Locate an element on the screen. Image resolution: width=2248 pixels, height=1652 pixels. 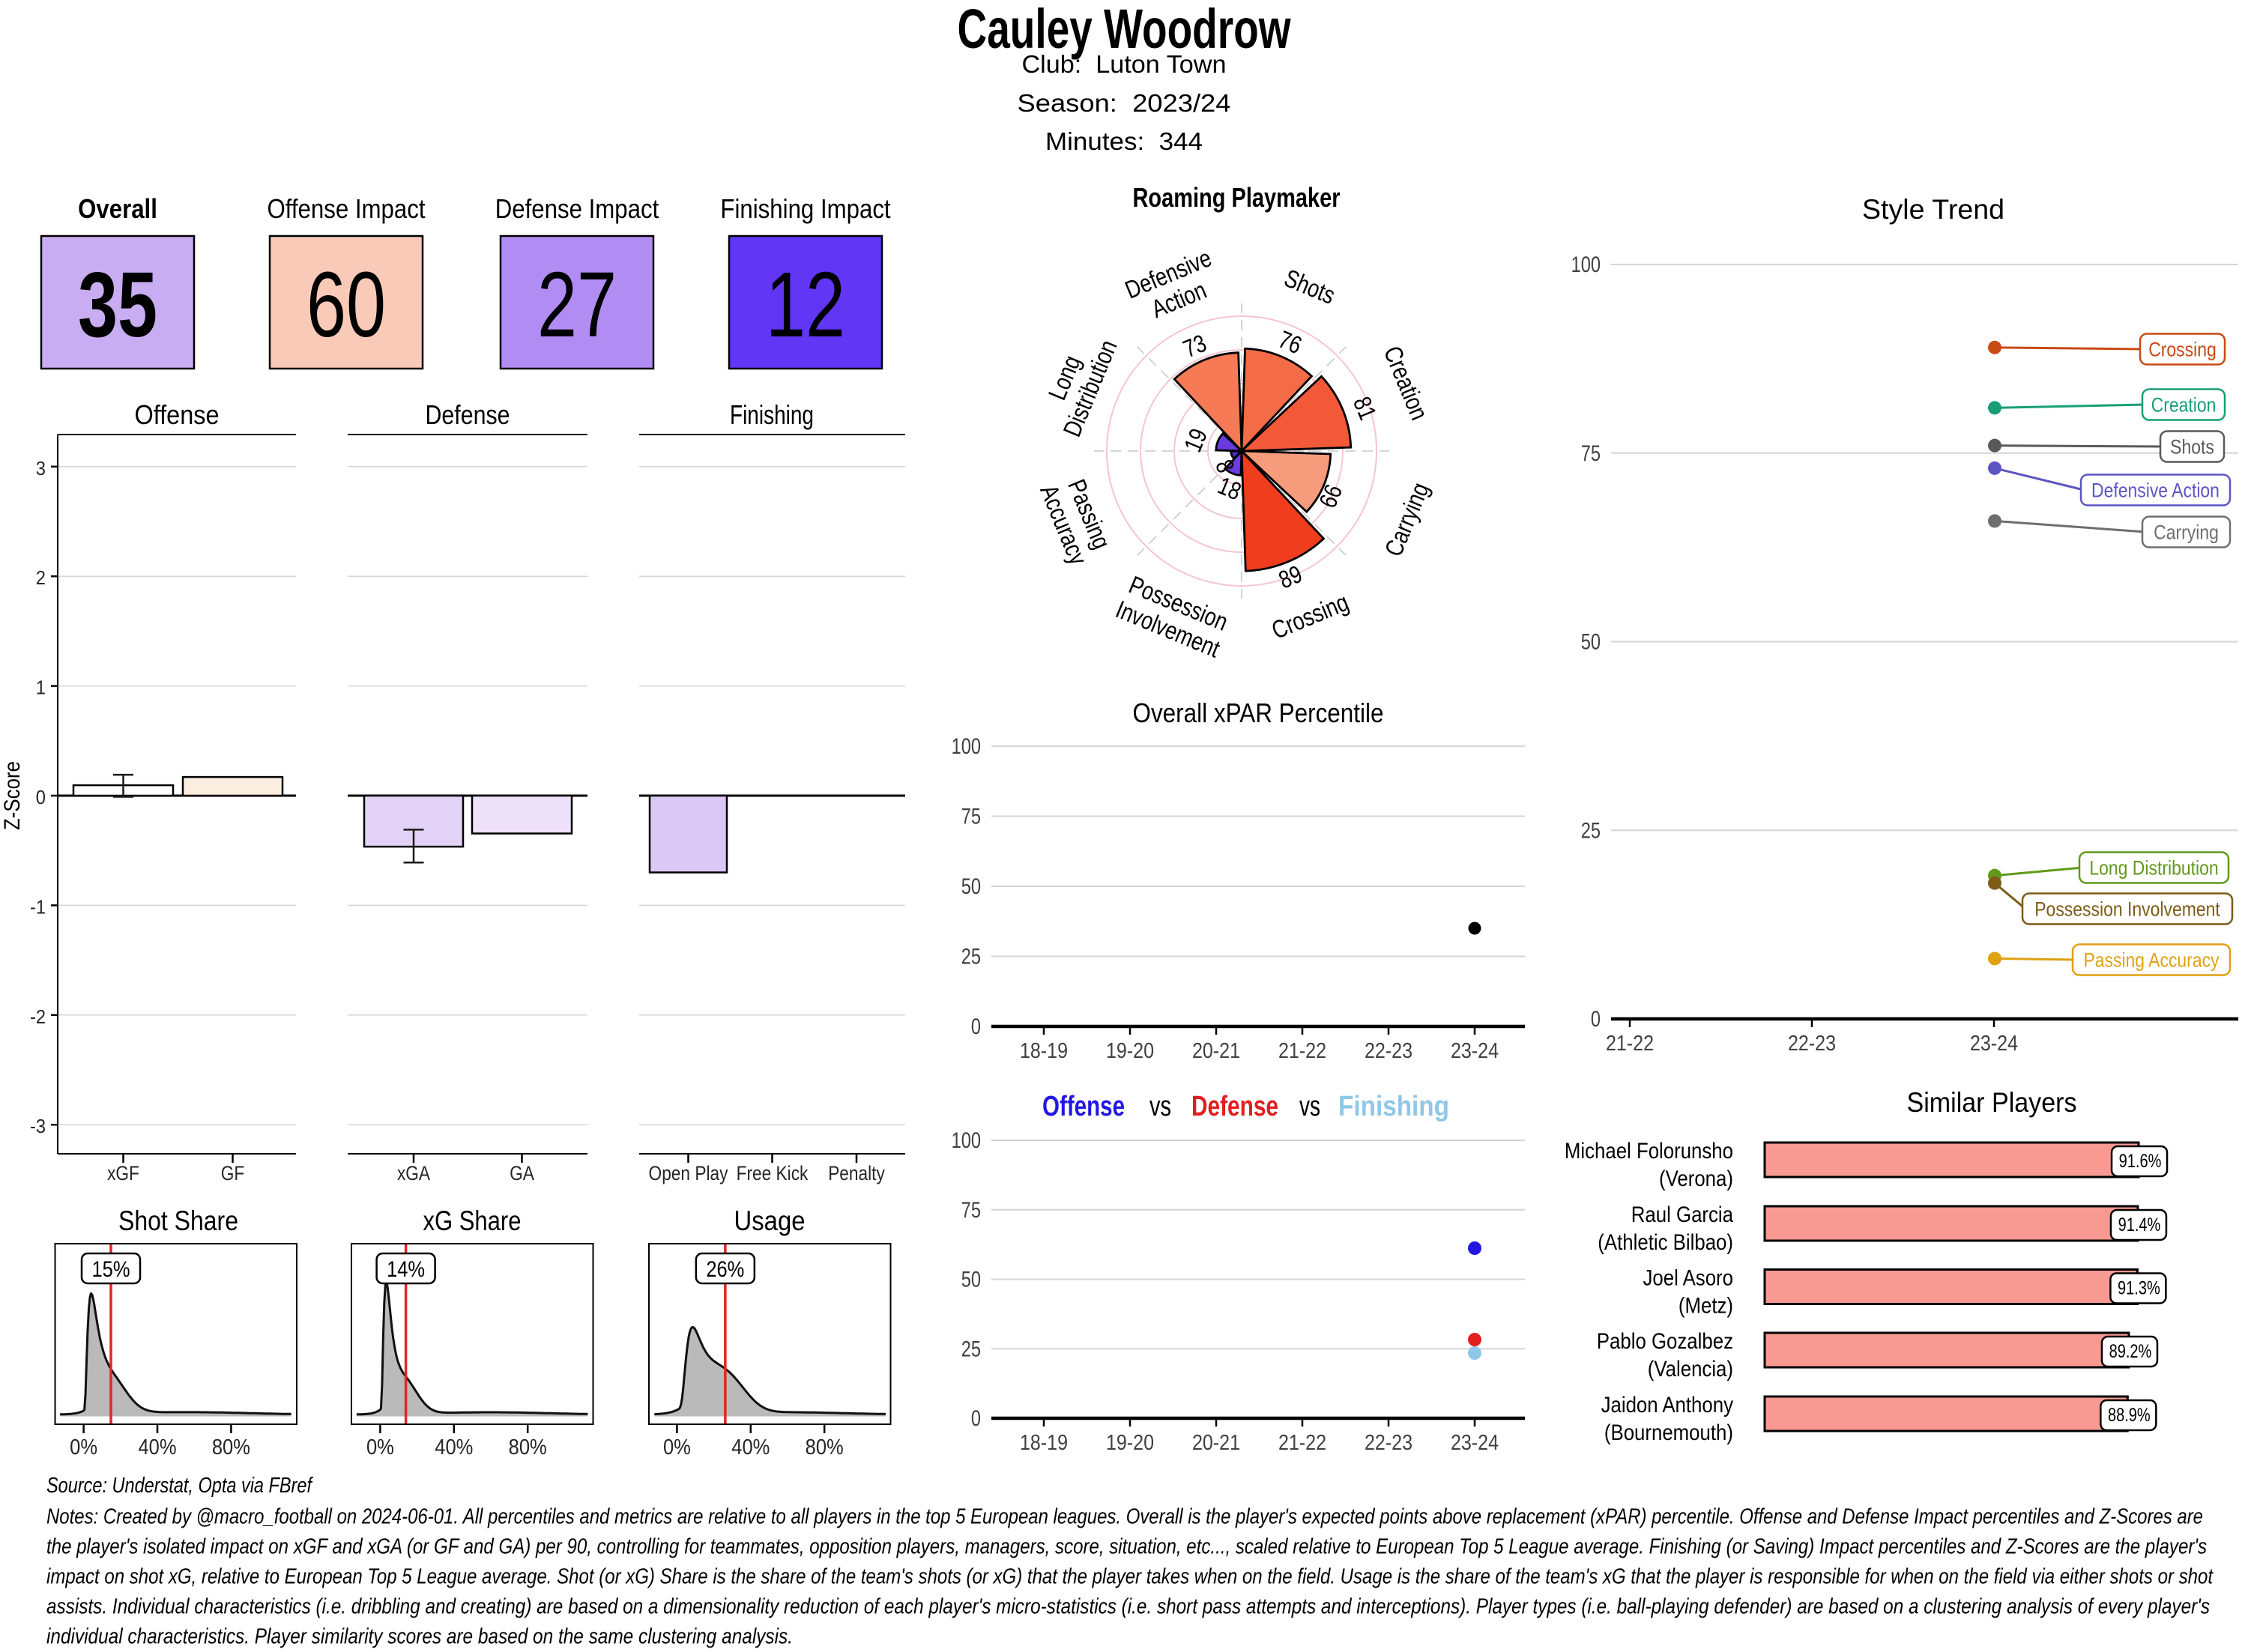
svg-text: xGF is located at coordinates (123, 1173).